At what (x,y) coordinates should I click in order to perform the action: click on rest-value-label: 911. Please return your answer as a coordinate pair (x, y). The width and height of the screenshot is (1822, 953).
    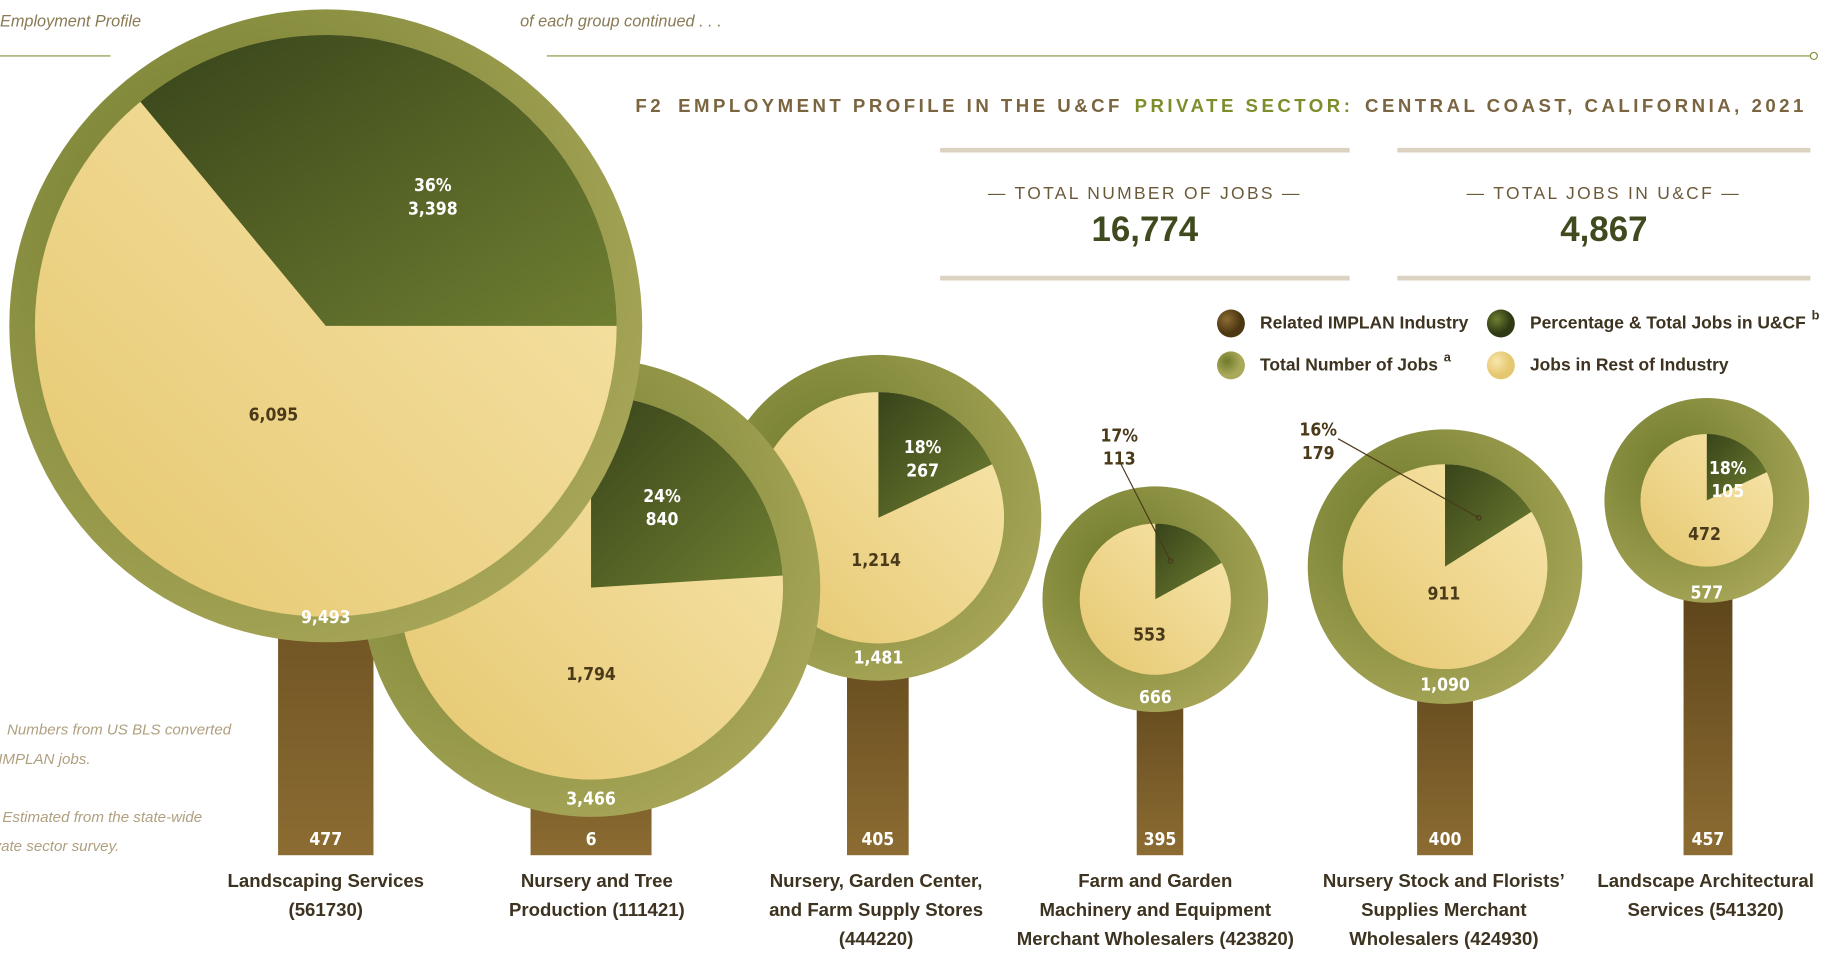
    Looking at the image, I should click on (1443, 595).